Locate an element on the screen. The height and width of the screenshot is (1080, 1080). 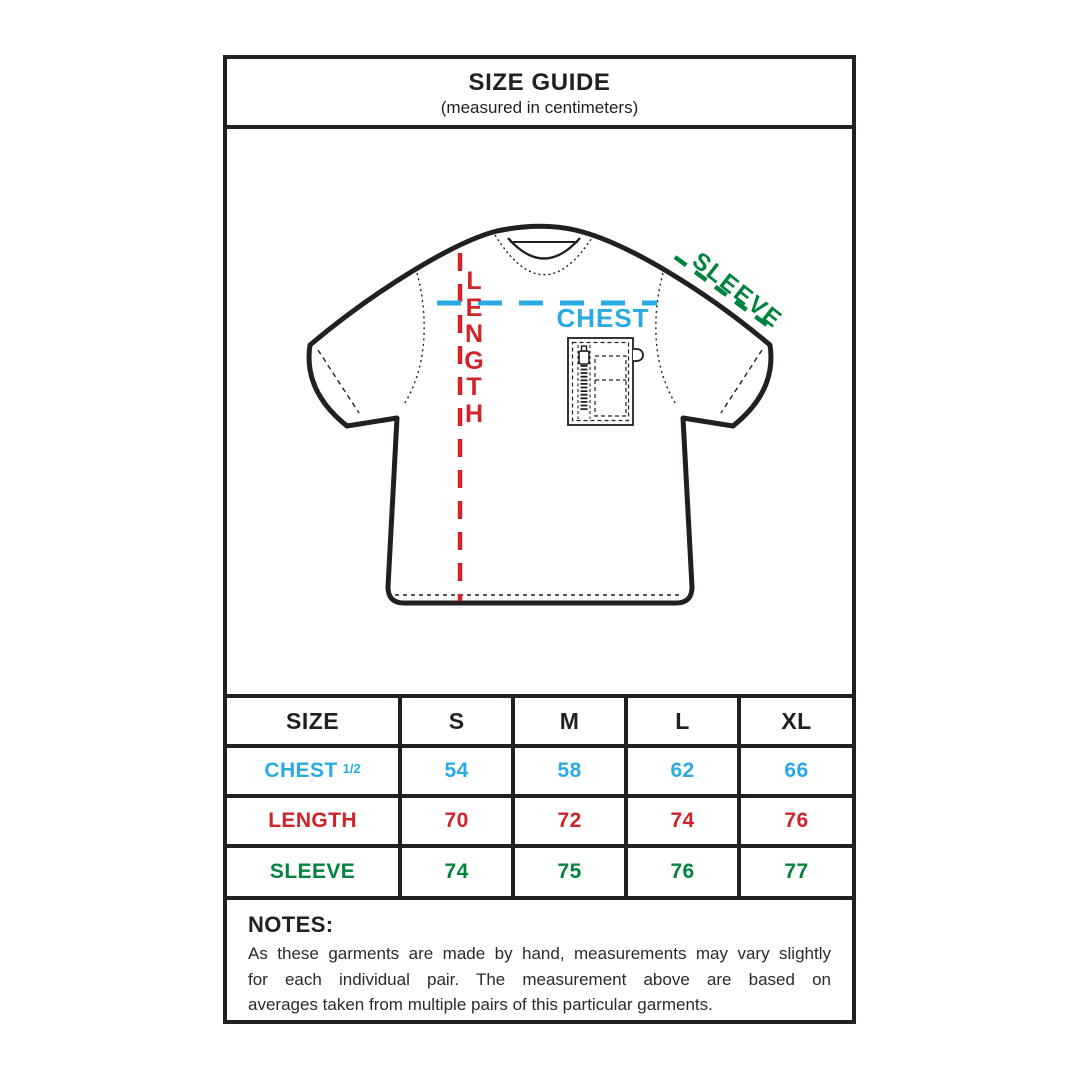
half-measure-suffix: 1/2 is located at coordinates (351, 768).